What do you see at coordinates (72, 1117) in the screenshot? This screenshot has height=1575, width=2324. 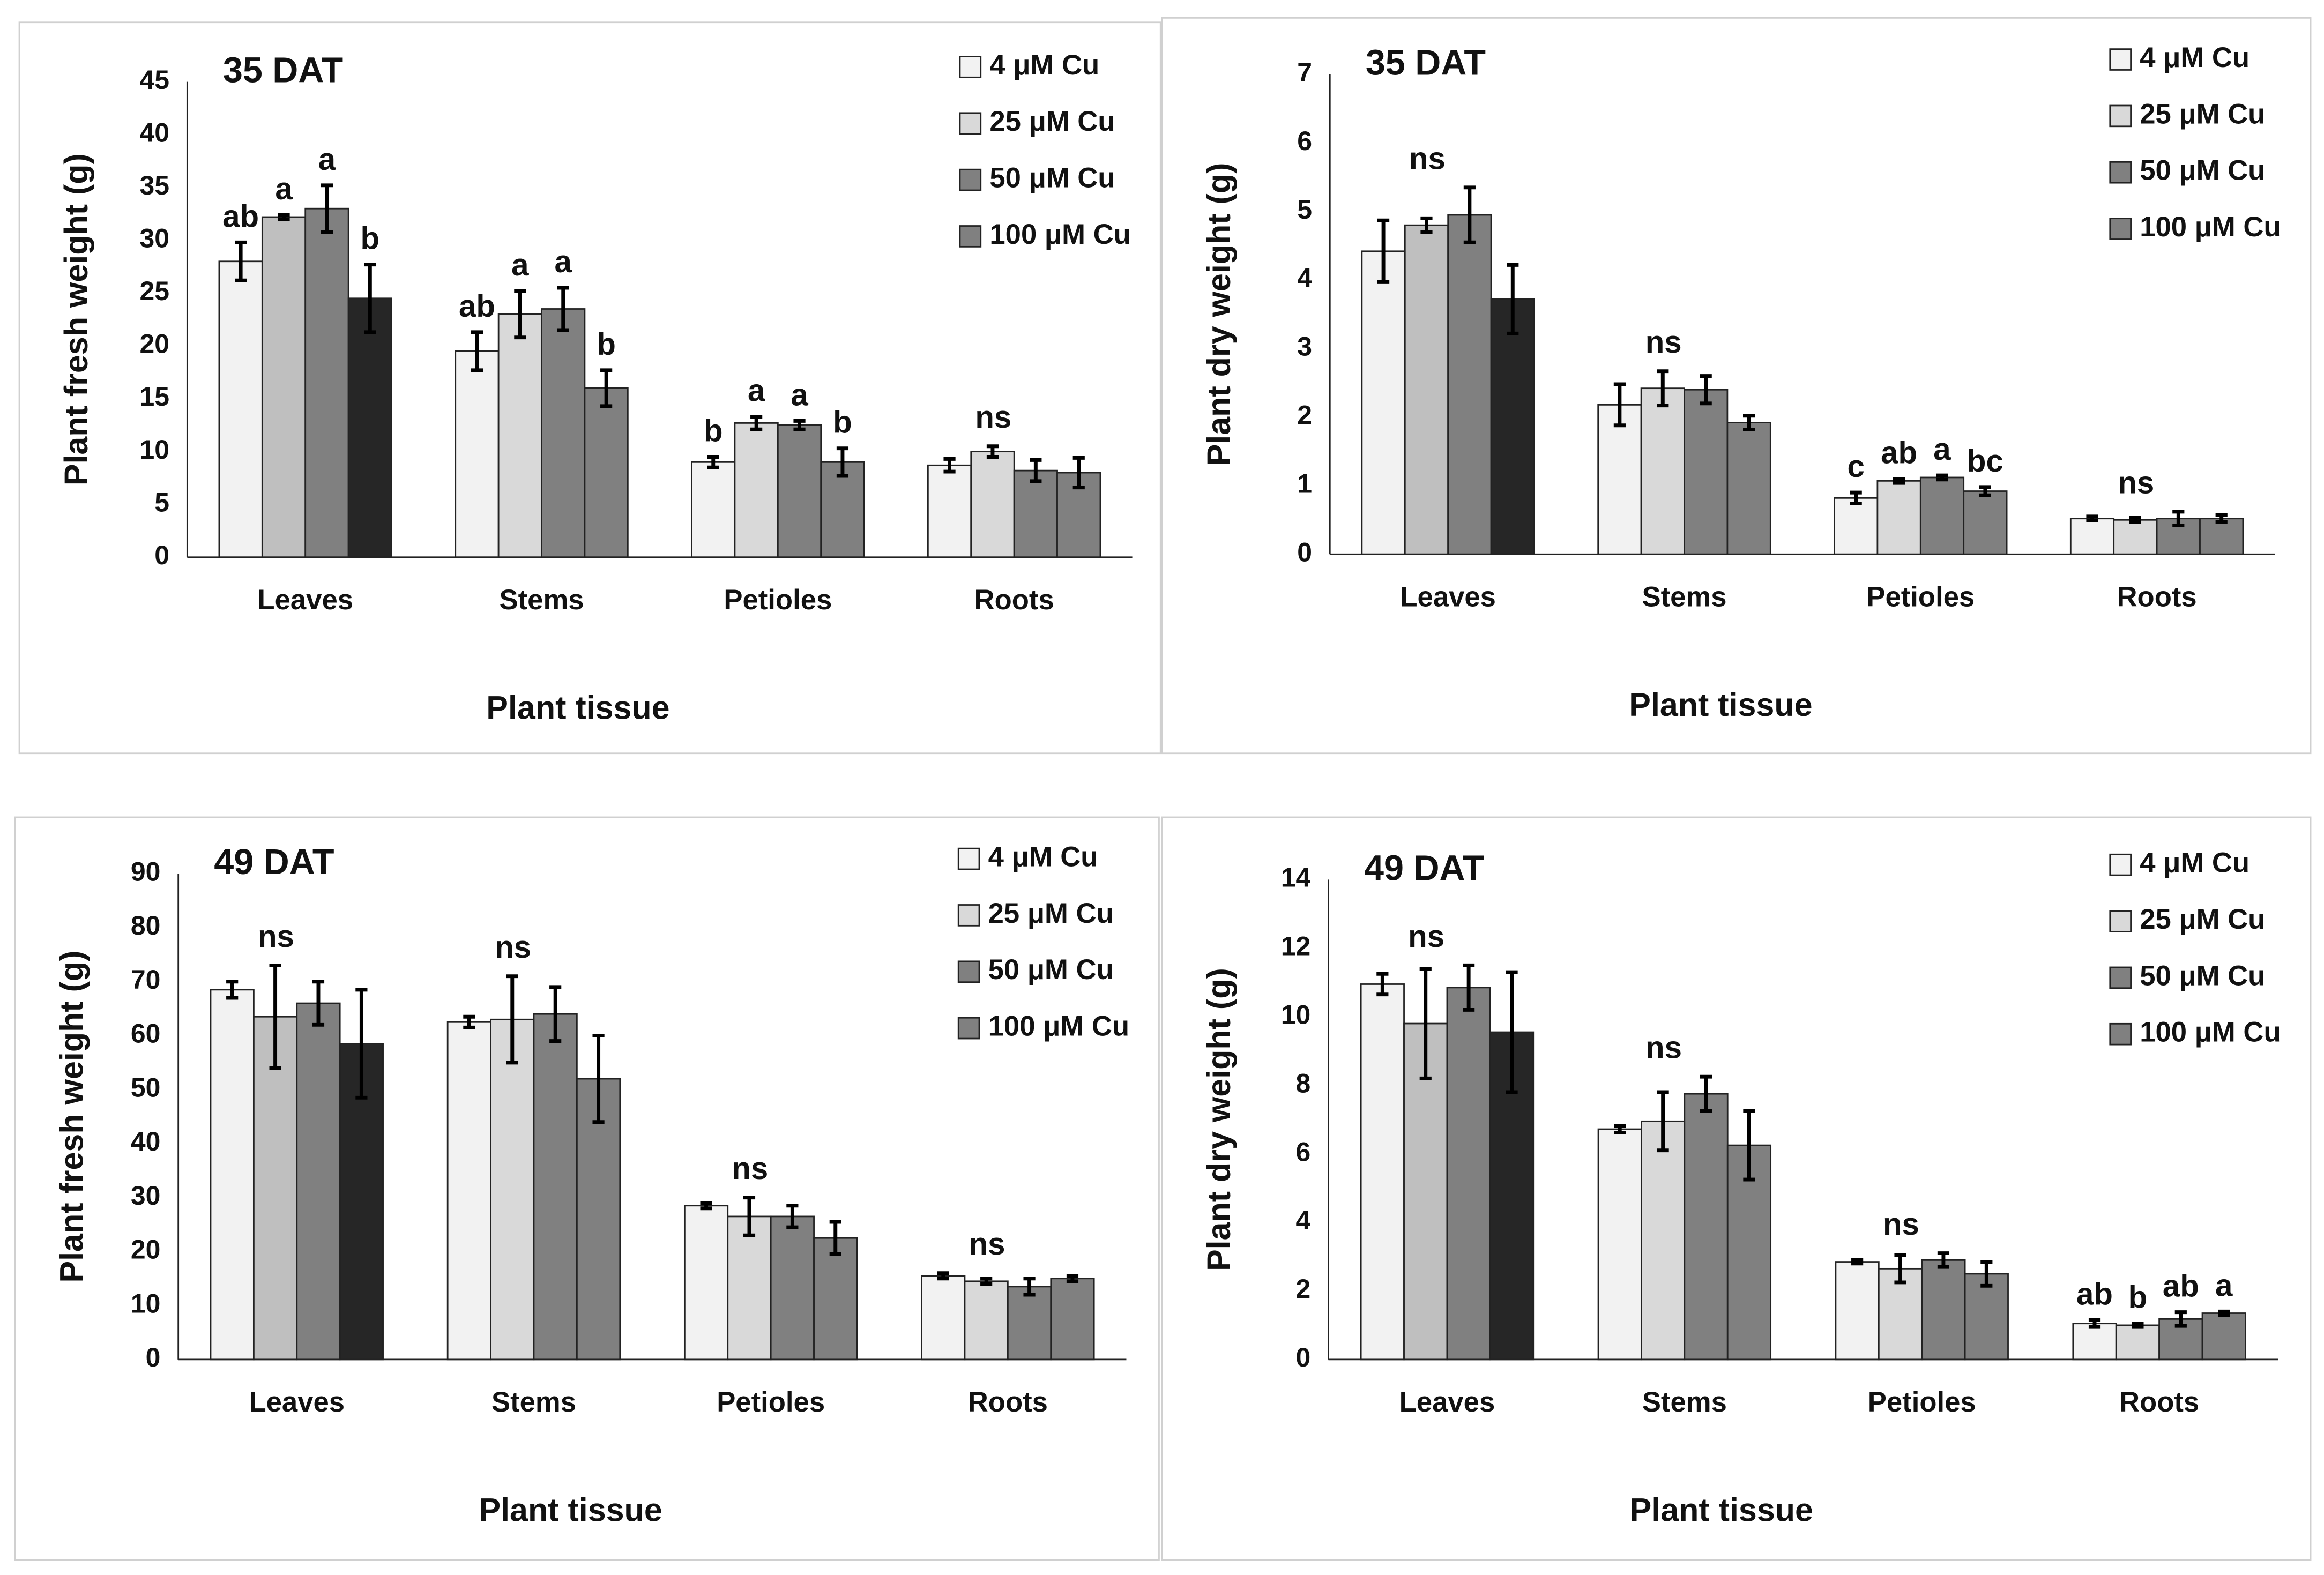 I see `y-axis-title: Plant fresh weight (g)` at bounding box center [72, 1117].